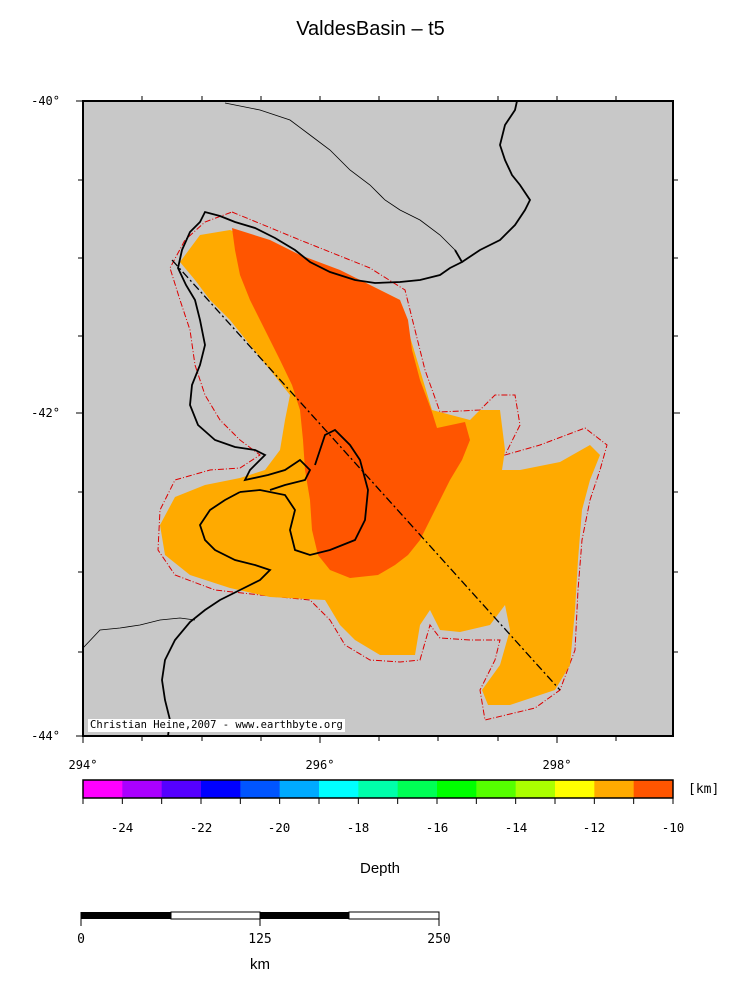  I want to click on colorbar-tick-label: -22, so click(201, 827).